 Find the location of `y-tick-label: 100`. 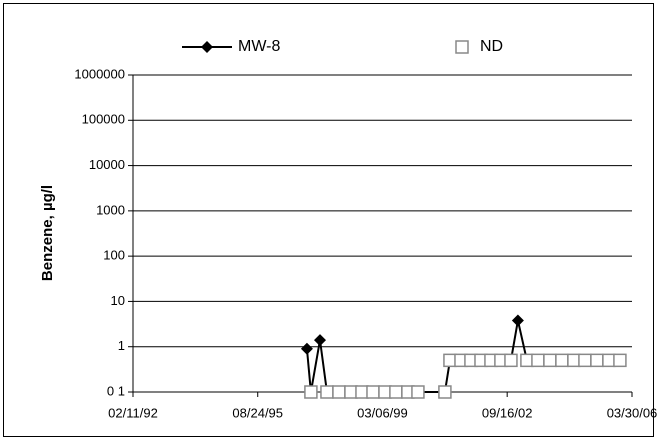

y-tick-label: 100 is located at coordinates (114, 255).